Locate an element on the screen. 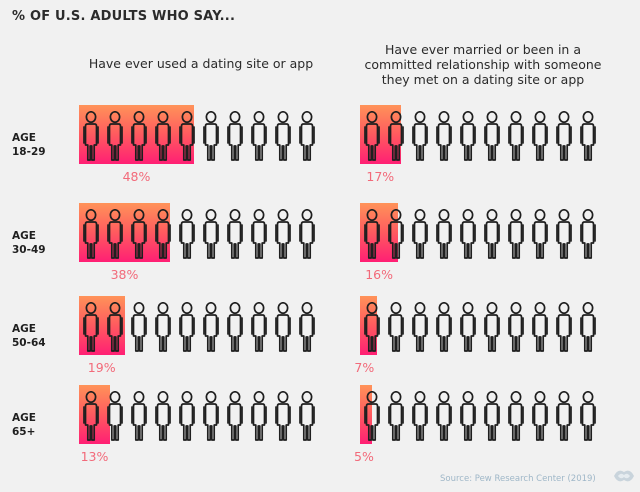  age-label: AGE 30-49 is located at coordinates (29, 243).